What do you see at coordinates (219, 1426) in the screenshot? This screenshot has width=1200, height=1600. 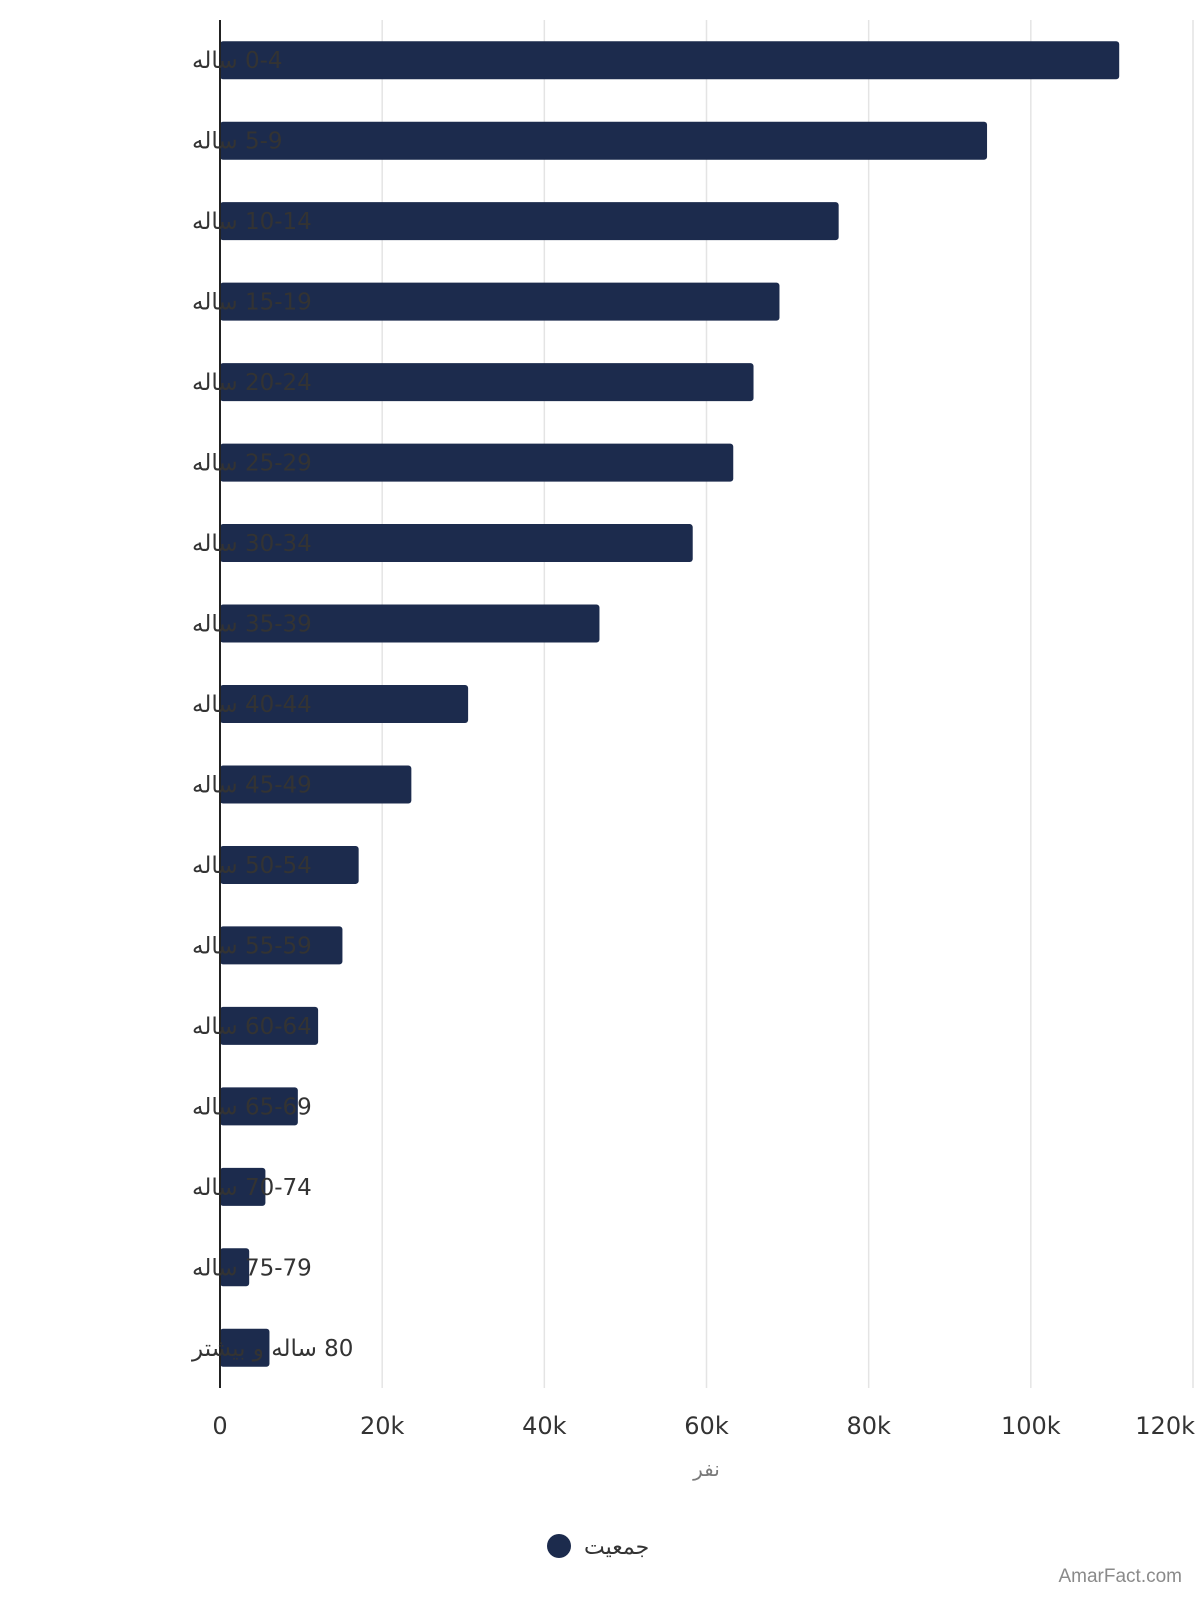 I see `x-tick-label: 0` at bounding box center [219, 1426].